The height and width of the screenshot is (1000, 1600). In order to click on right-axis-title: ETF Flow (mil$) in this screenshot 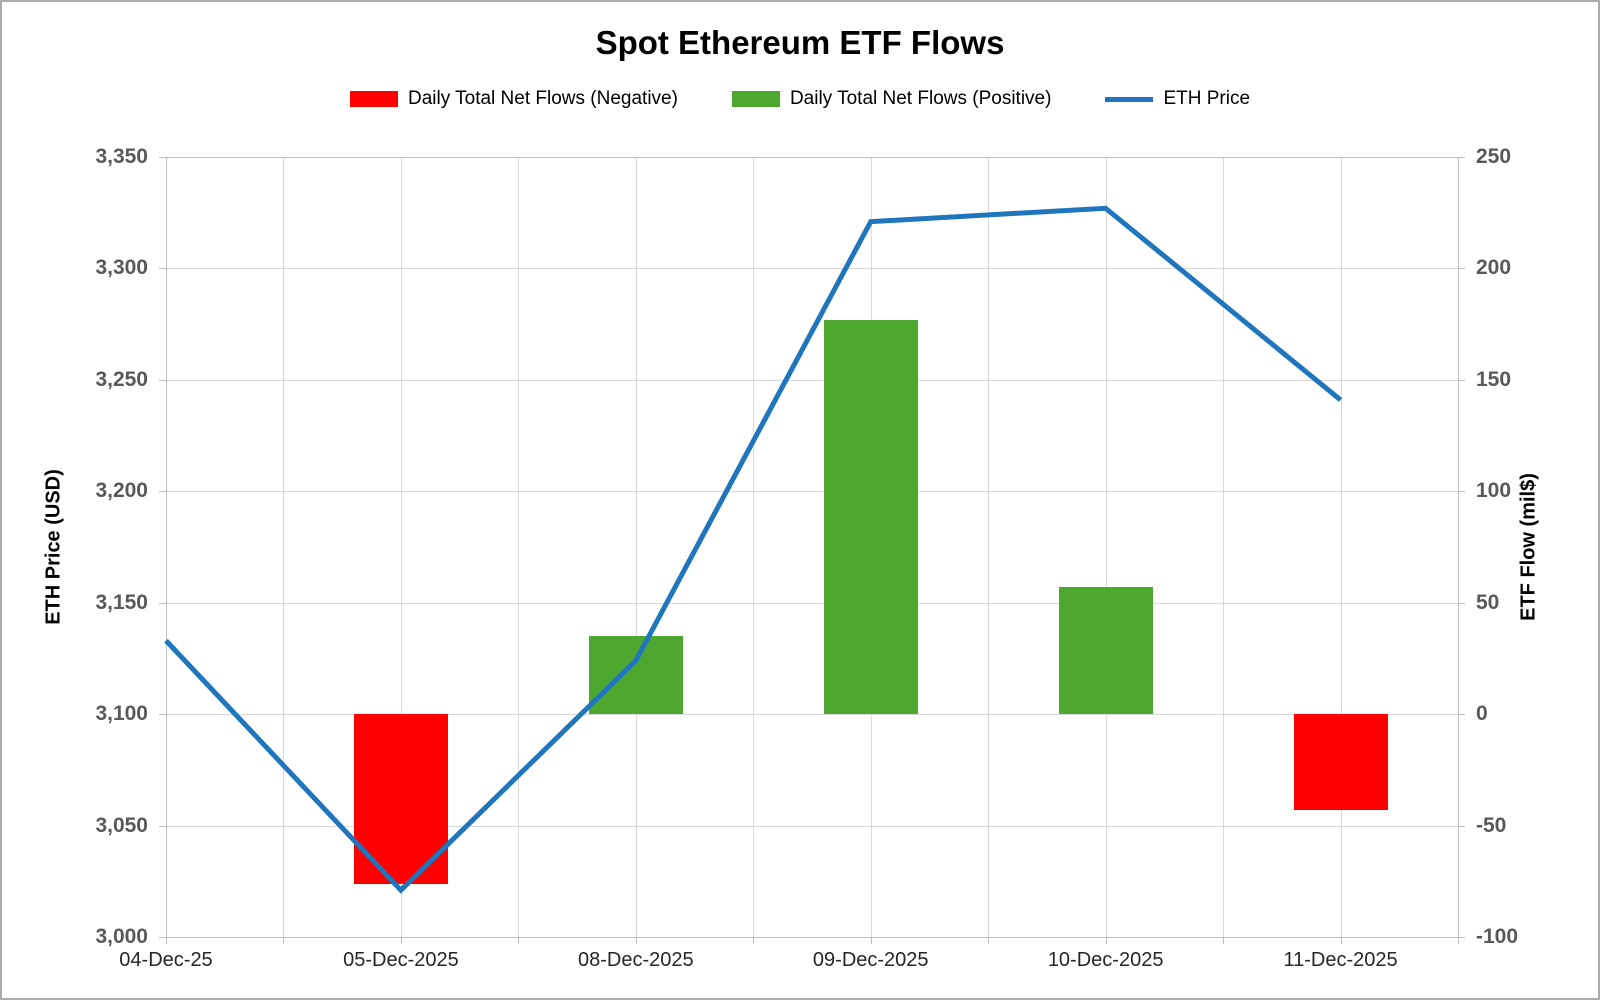, I will do `click(1528, 547)`.